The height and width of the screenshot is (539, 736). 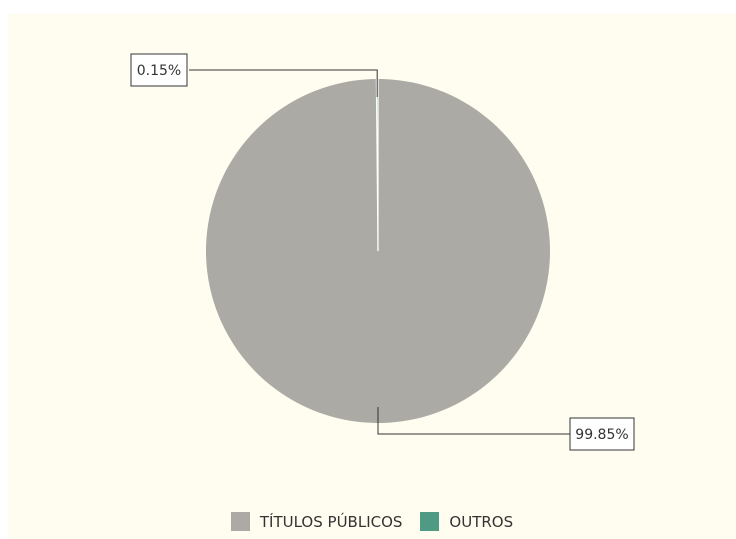 What do you see at coordinates (473, 421) in the screenshot?
I see `data-label-titulos-publicos-leader-line` at bounding box center [473, 421].